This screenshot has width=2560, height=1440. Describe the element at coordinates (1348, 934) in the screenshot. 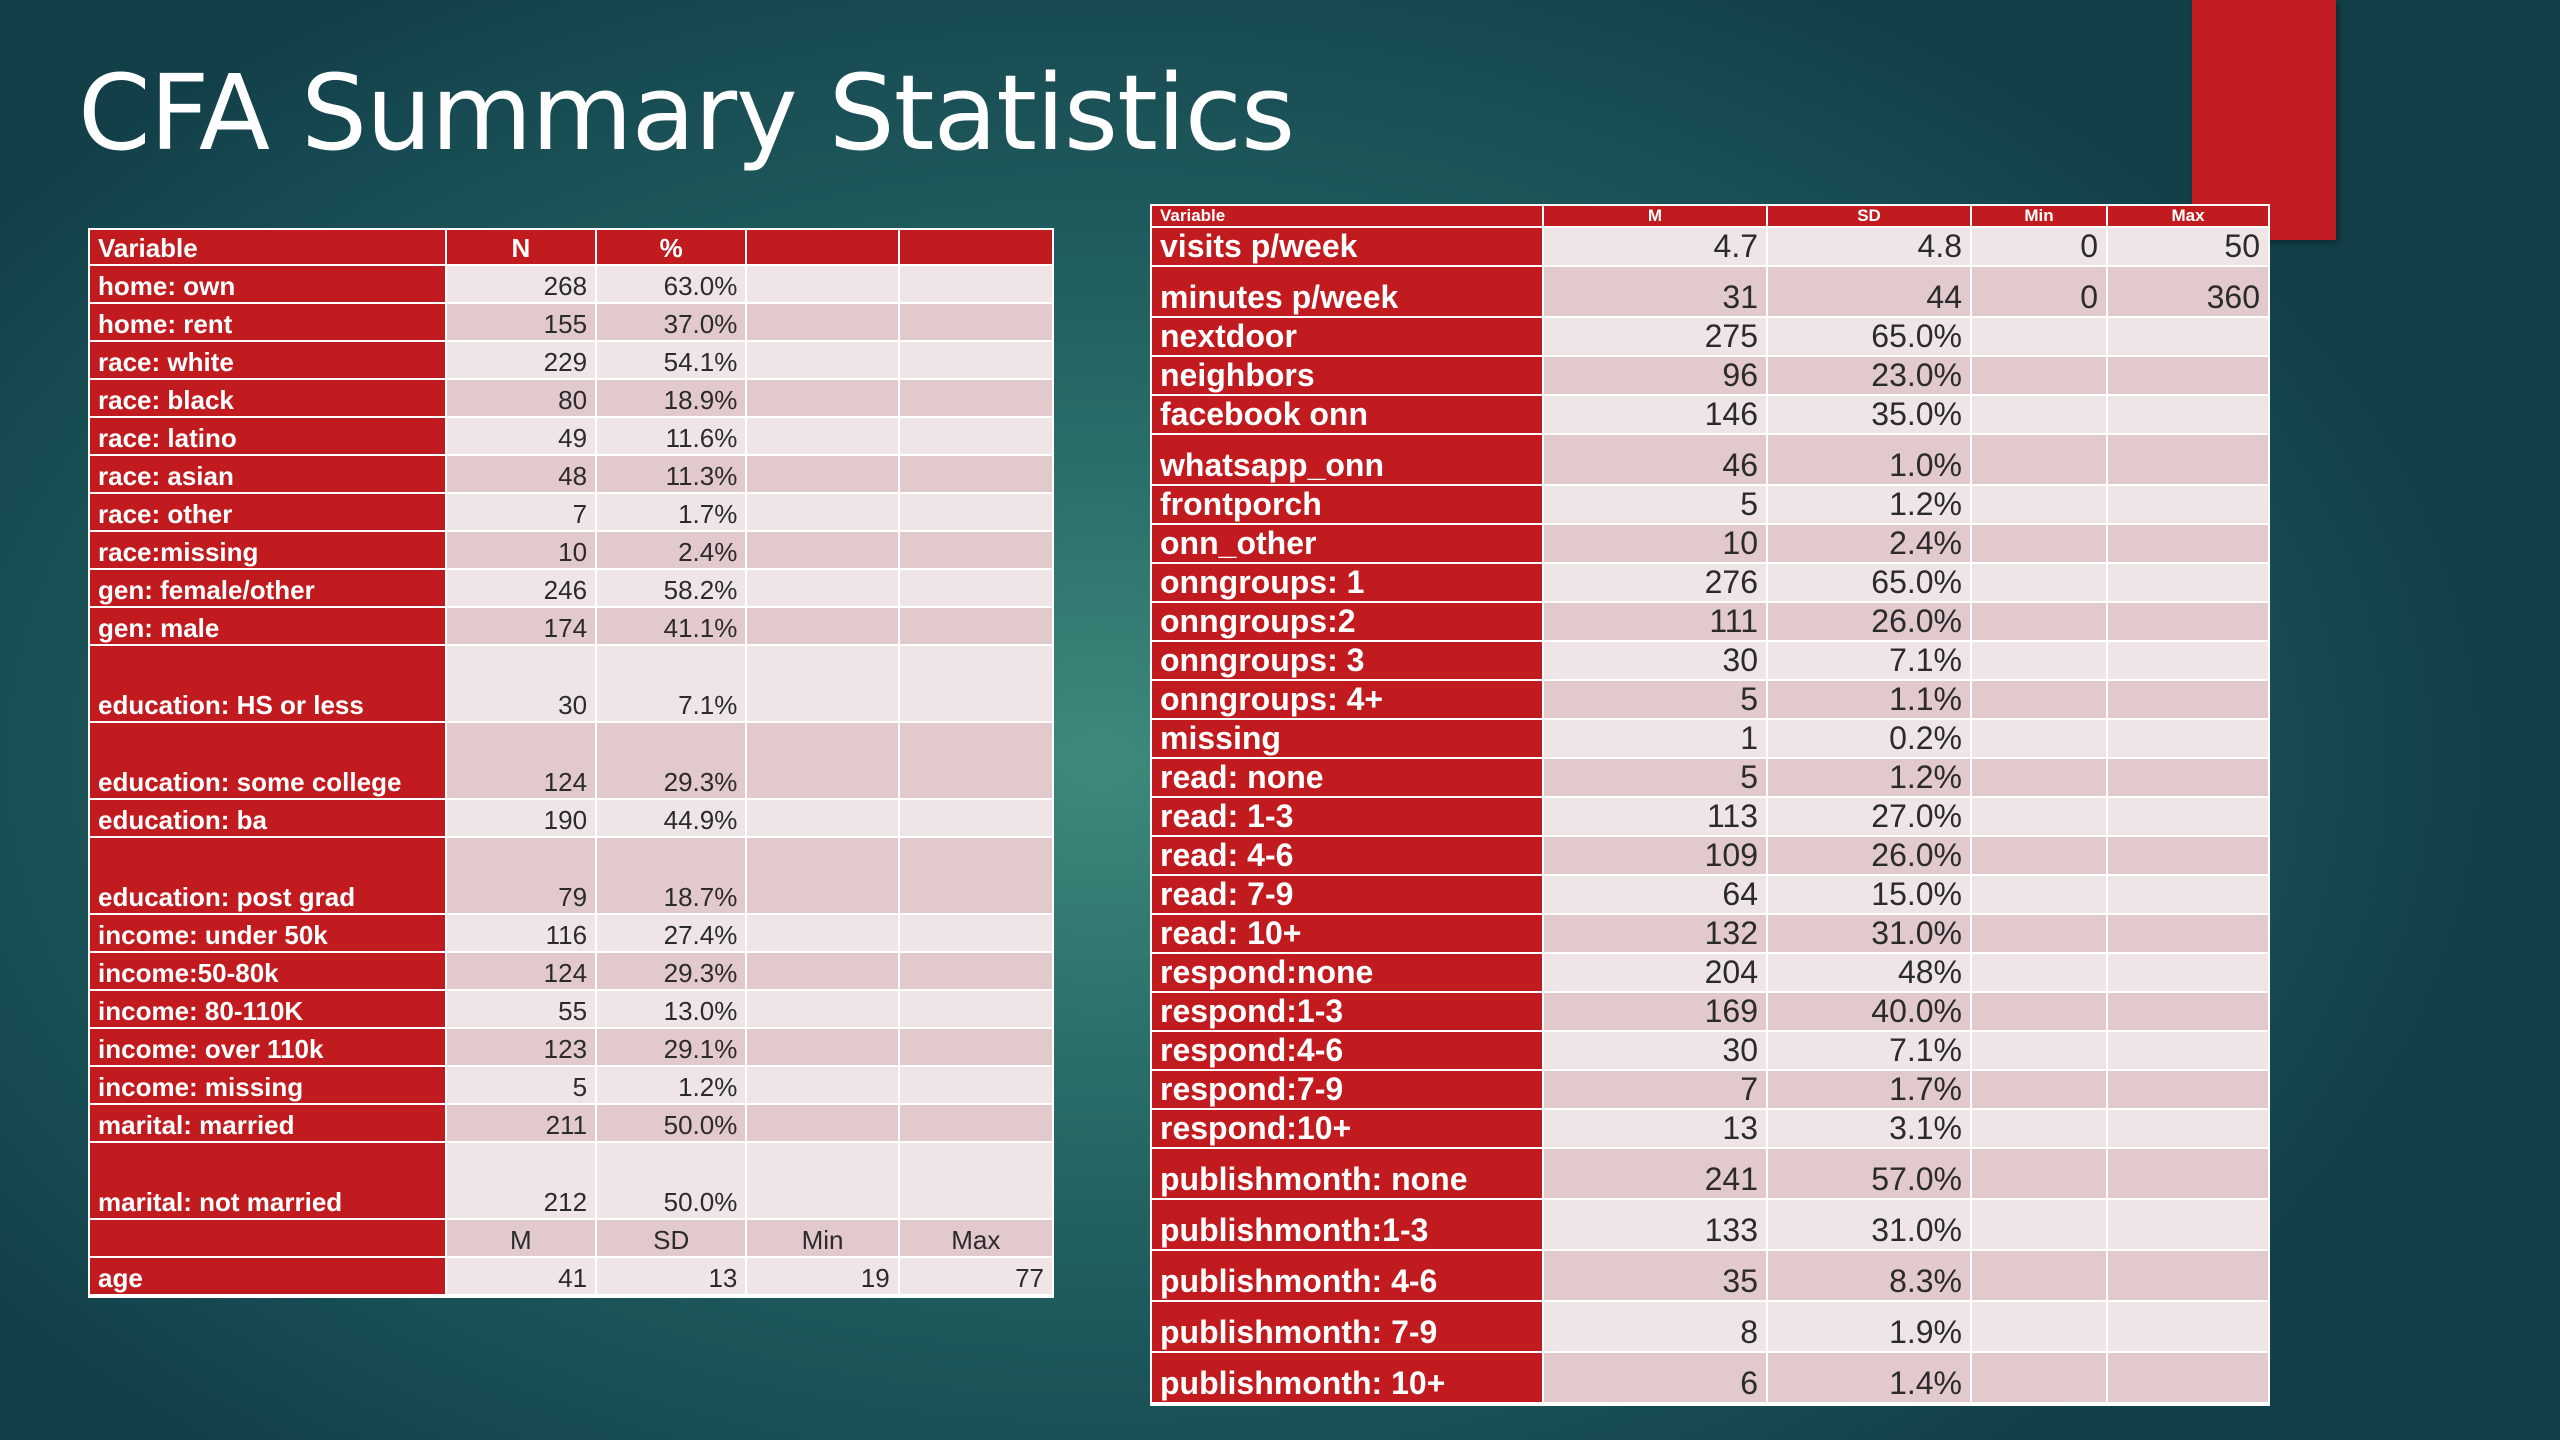

I see `row-label: read: 10+` at that location.